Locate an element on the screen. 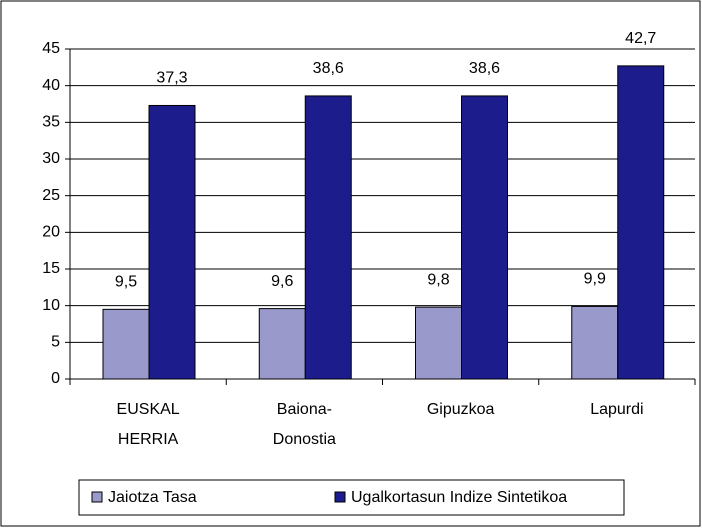  x-tick-label: EUSKAL HERRIA is located at coordinates (148, 424).